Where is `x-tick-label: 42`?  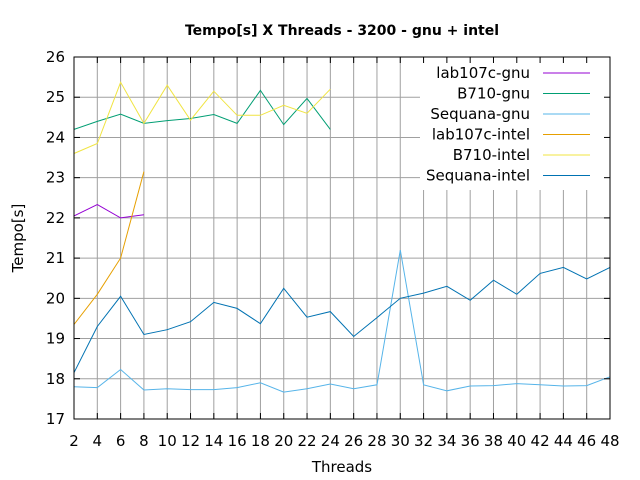
x-tick-label: 42 is located at coordinates (540, 441).